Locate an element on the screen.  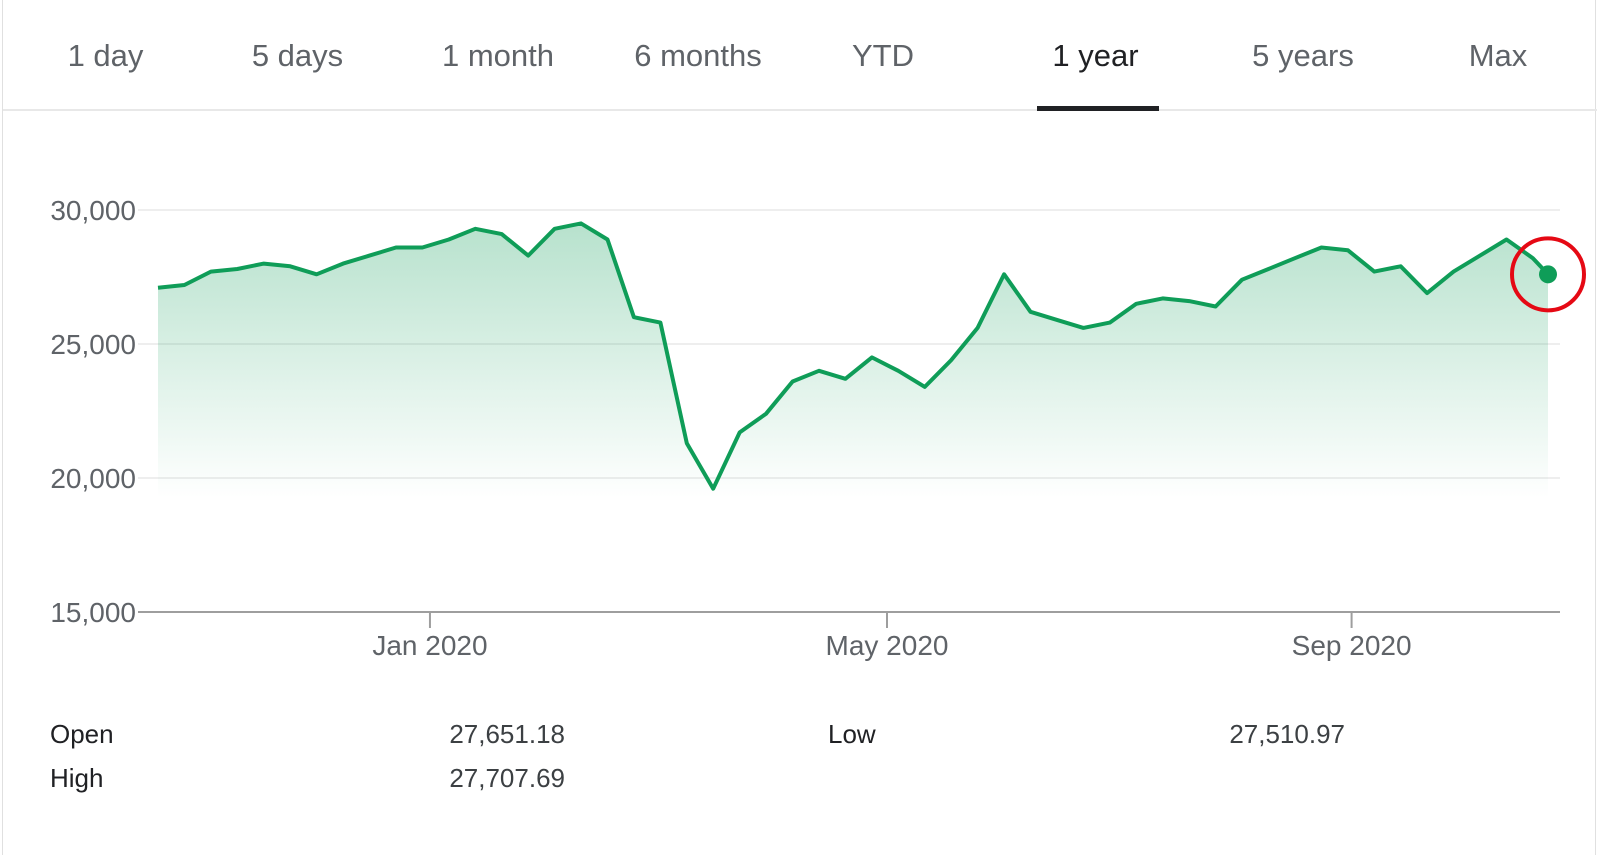
last-price-point is located at coordinates (1548, 274).